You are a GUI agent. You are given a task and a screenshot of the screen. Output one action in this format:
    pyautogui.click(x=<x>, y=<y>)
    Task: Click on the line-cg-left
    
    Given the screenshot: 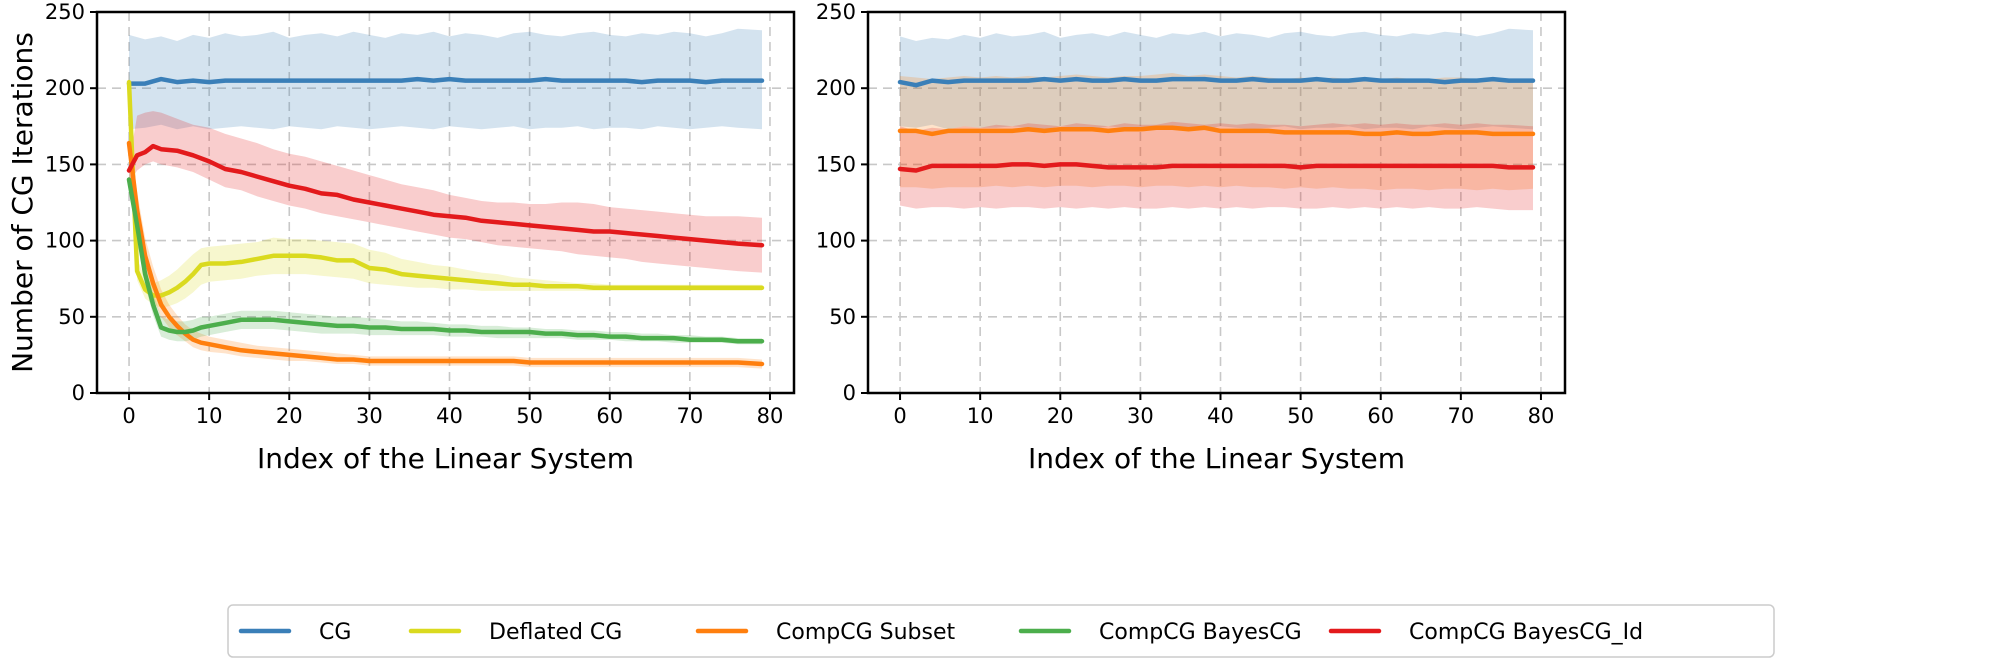 What is the action you would take?
    pyautogui.click(x=445, y=81)
    